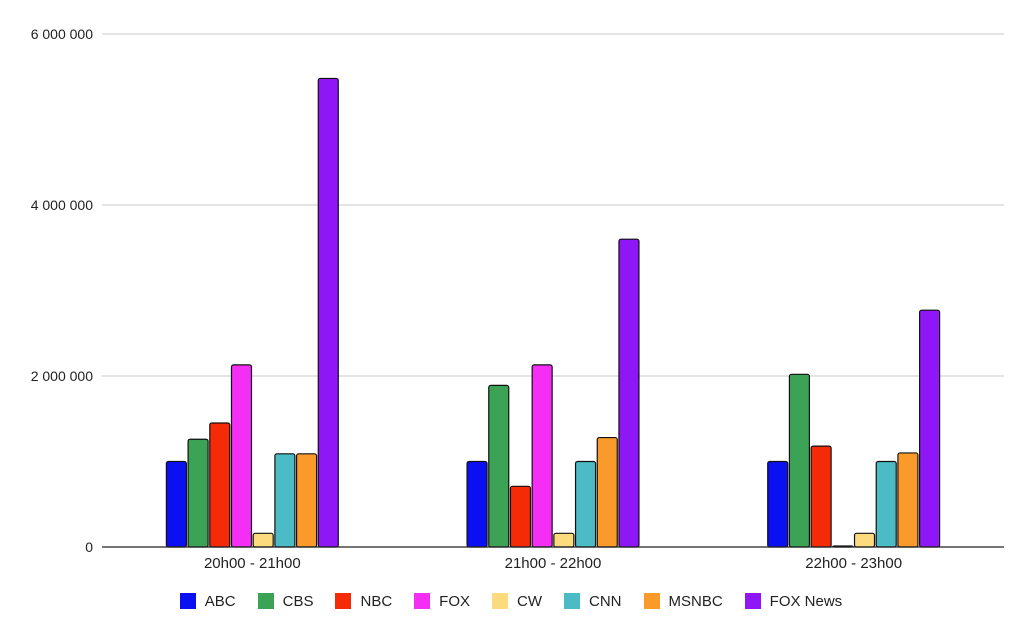 The height and width of the screenshot is (637, 1022). I want to click on legend-item: ABC, so click(207, 601).